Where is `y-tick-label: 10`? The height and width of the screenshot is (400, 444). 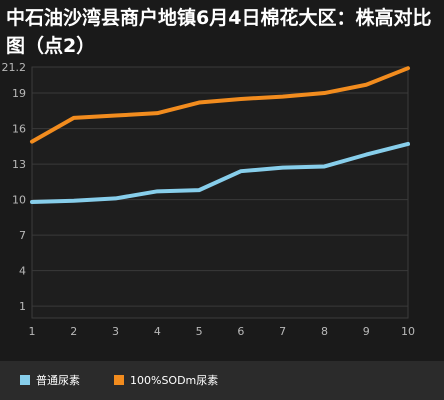
y-tick-label: 10 is located at coordinates (19, 200).